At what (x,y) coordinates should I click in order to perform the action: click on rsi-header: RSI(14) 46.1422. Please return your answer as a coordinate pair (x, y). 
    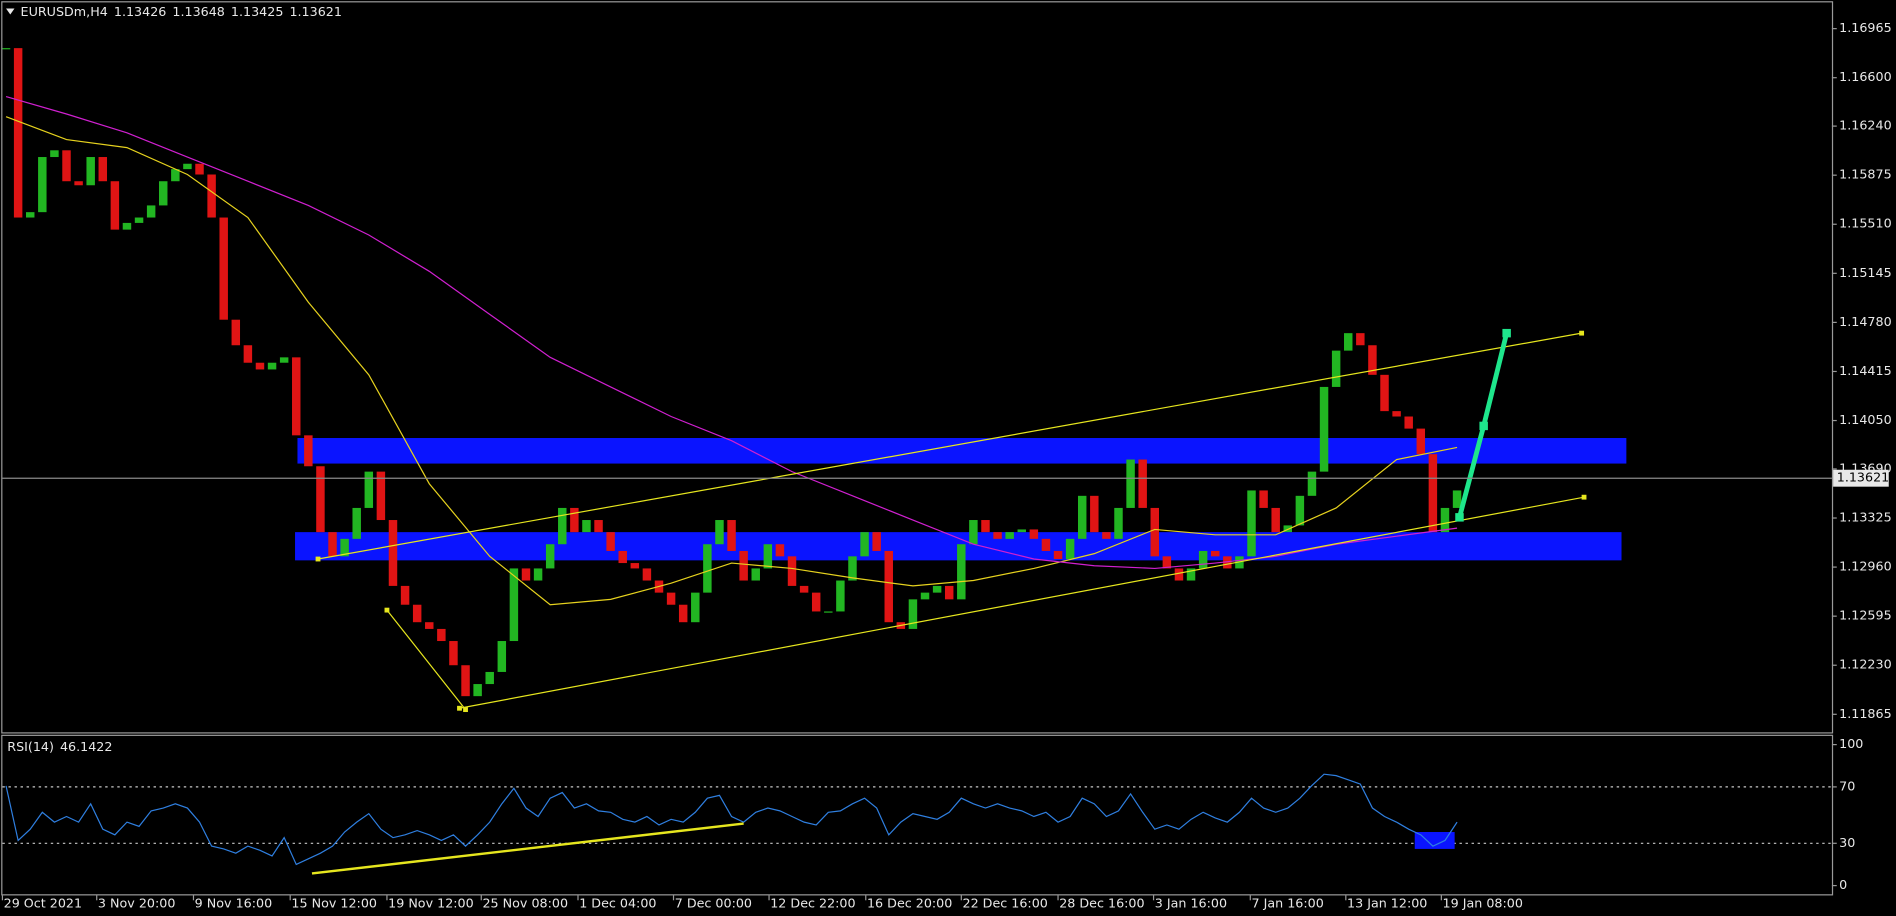
    Looking at the image, I should click on (59, 745).